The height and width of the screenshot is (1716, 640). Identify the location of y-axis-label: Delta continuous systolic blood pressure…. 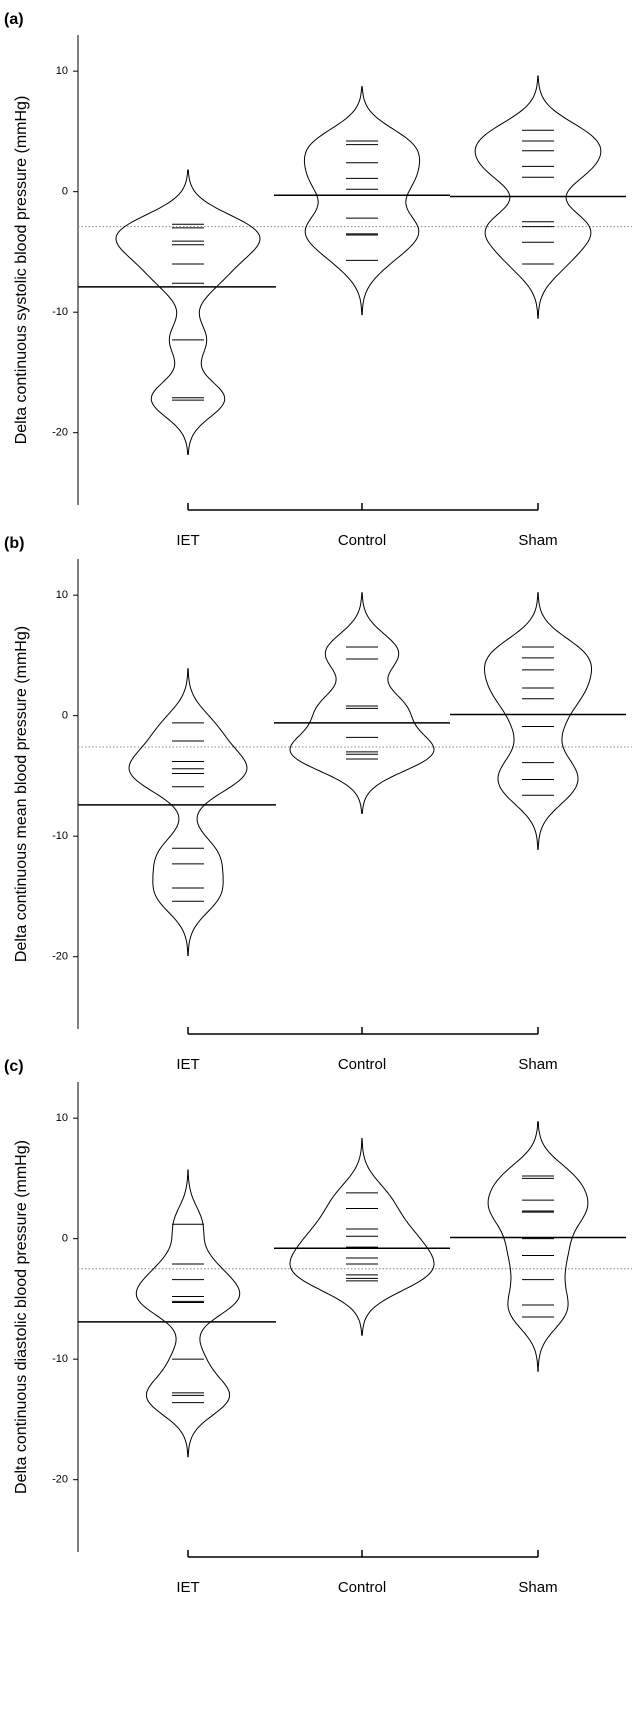
(21, 270).